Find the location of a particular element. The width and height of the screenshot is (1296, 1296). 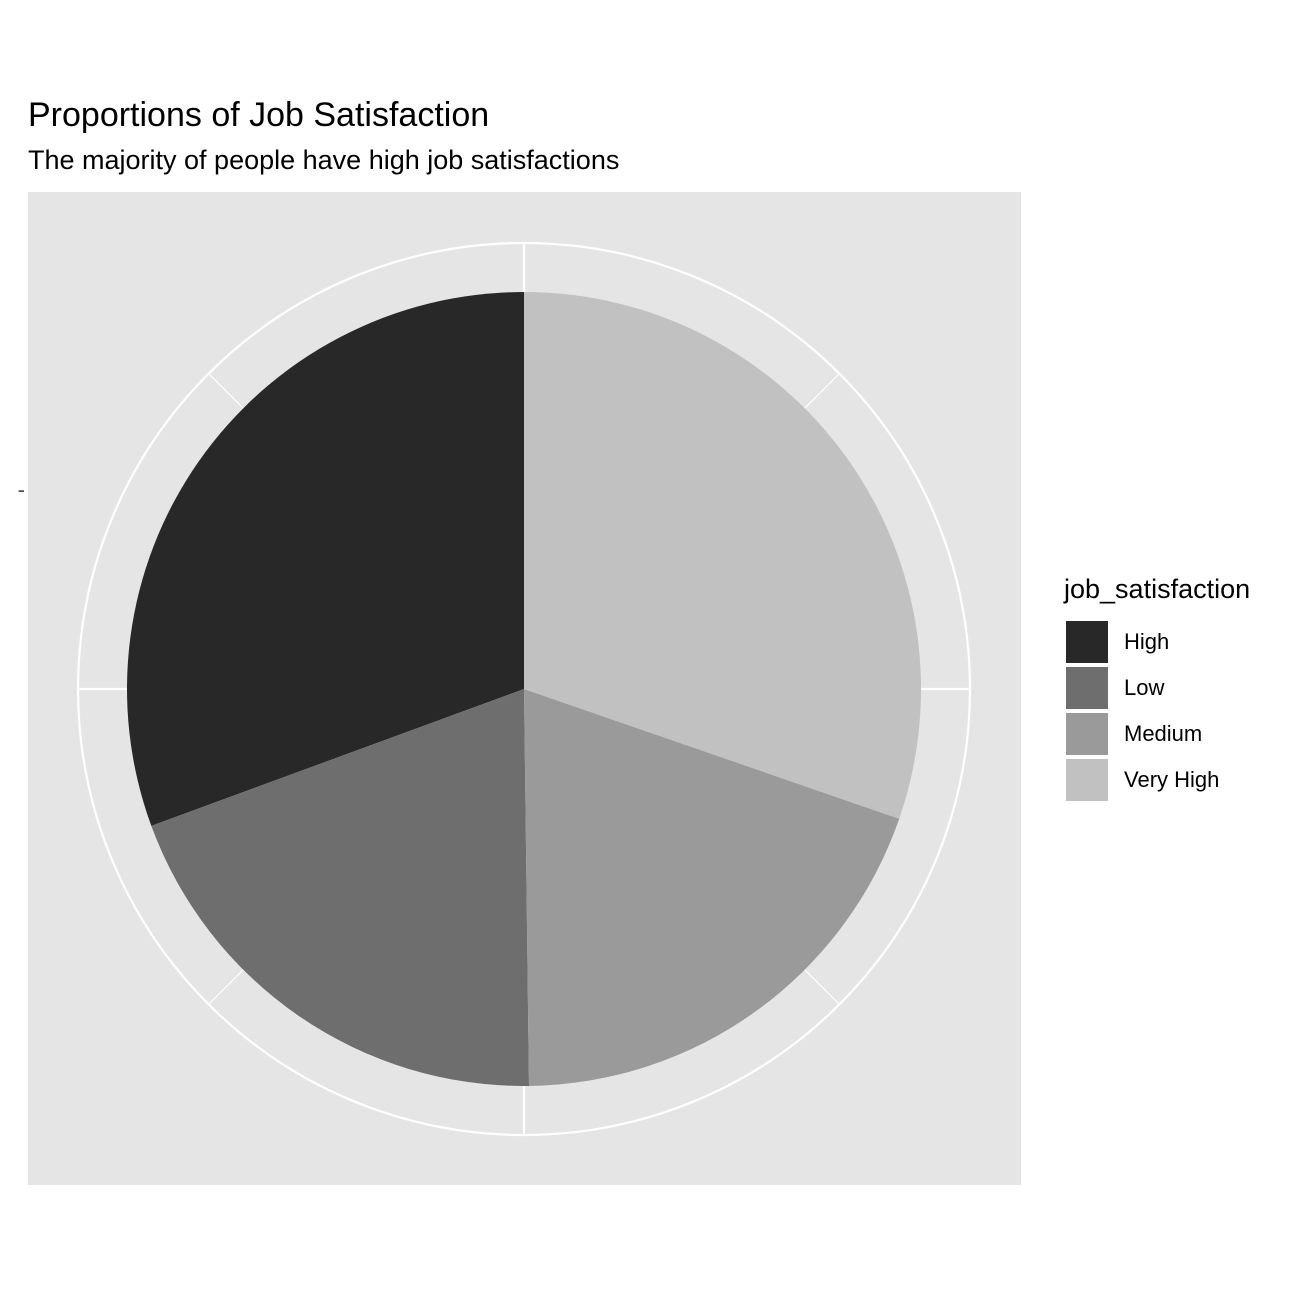

legend-label: Low is located at coordinates (1144, 687).